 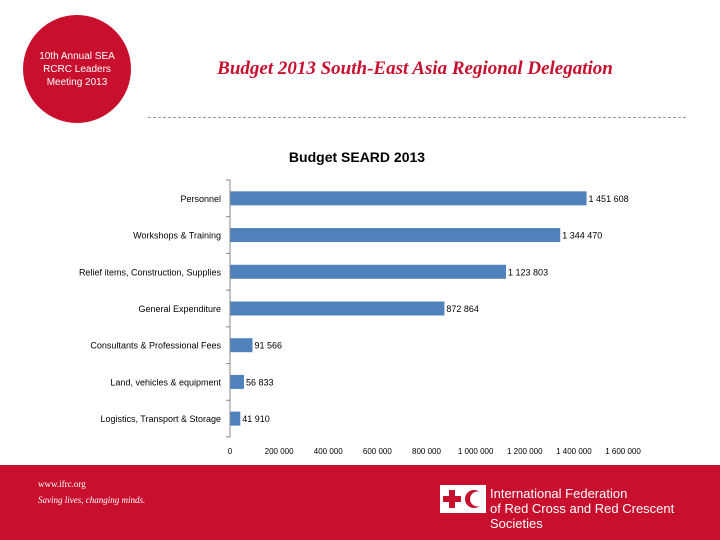 What do you see at coordinates (528, 272) in the screenshot?
I see `value-label-2: 1 123 803` at bounding box center [528, 272].